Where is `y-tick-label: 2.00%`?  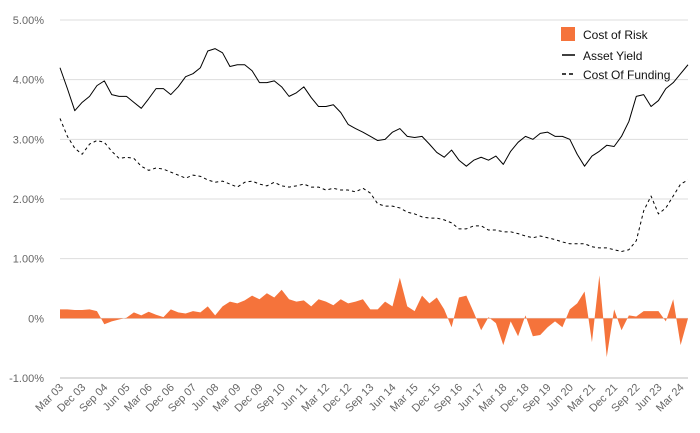 y-tick-label: 2.00% is located at coordinates (28, 200).